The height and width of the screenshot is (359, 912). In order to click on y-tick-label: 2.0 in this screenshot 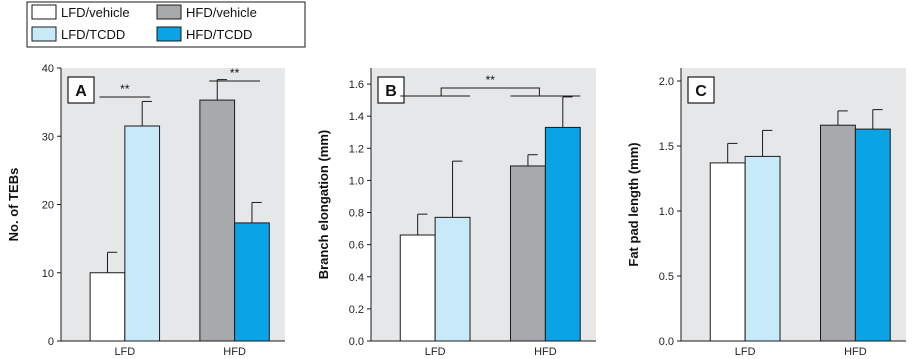, I will do `click(666, 82)`.